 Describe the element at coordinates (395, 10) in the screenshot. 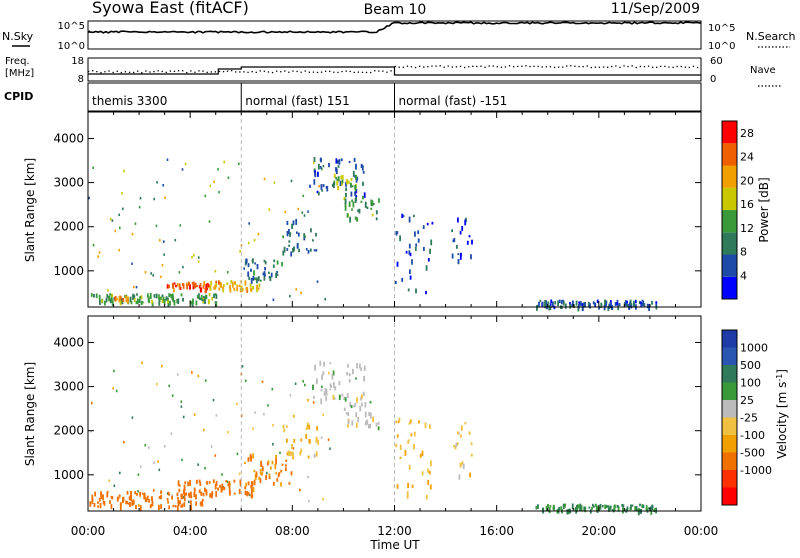

I see `beam-title: Beam 10` at that location.